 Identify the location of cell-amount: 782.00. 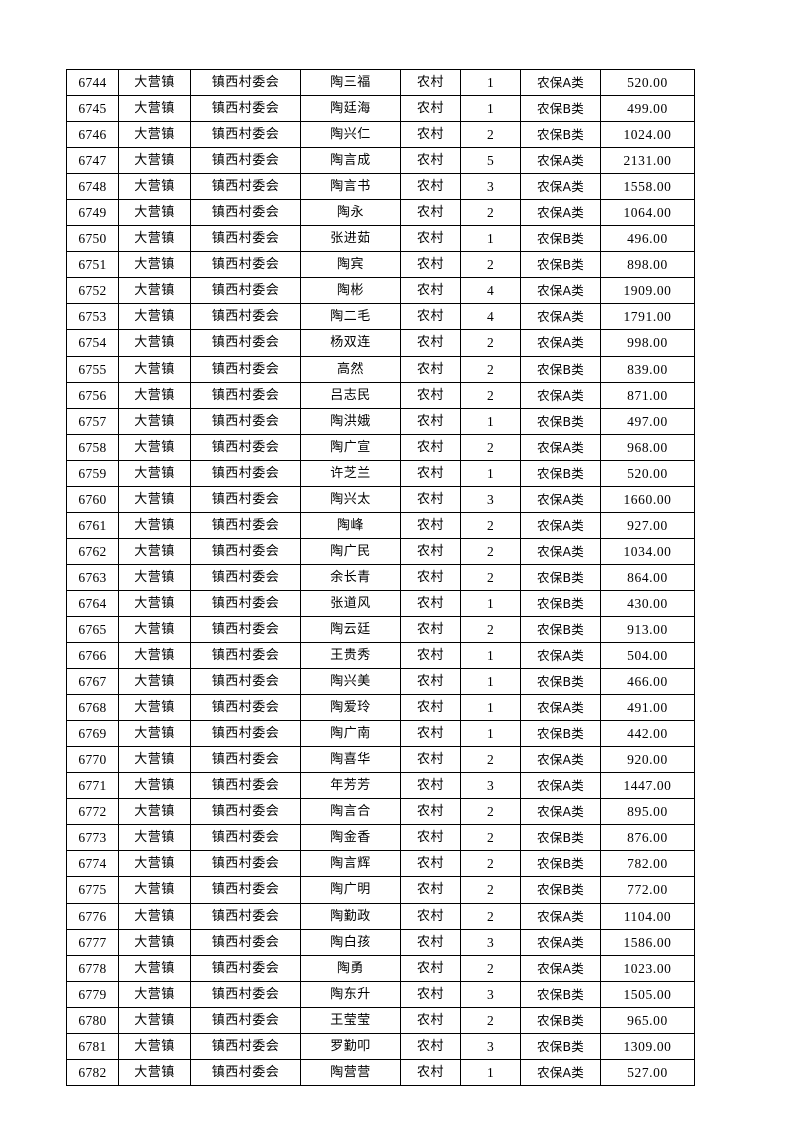
(647, 864).